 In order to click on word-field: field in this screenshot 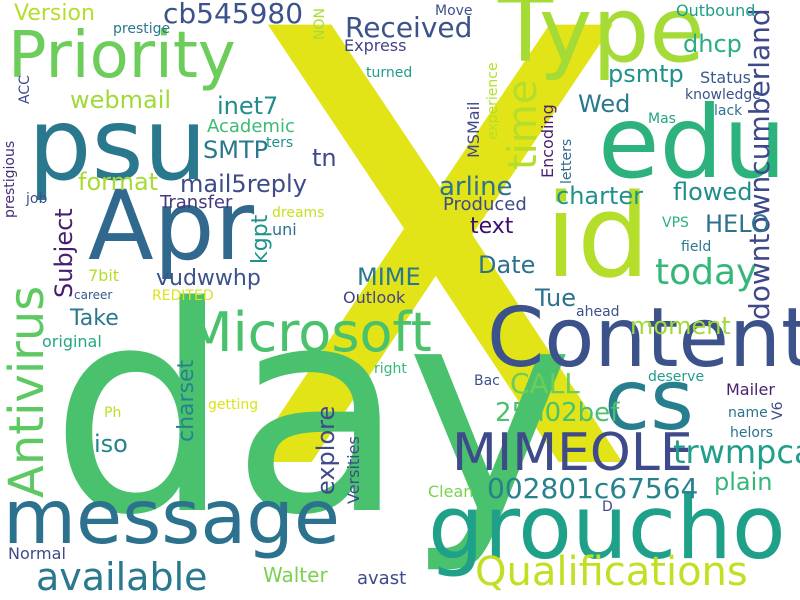, I will do `click(696, 247)`.